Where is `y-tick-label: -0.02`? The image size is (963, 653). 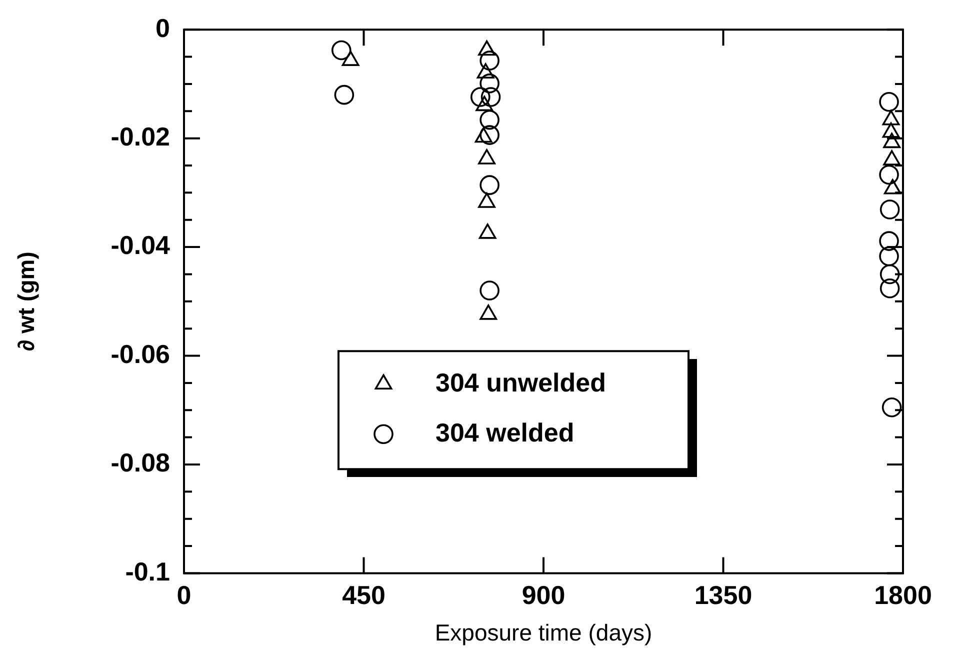
y-tick-label: -0.02 is located at coordinates (140, 136).